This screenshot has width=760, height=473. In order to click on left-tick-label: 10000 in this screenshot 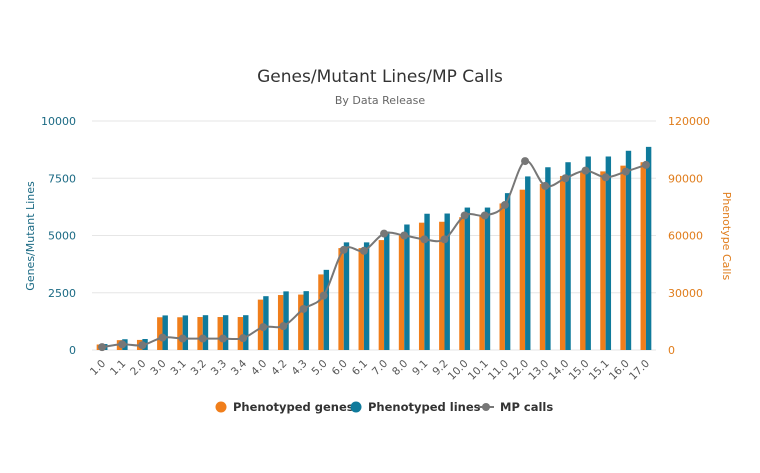, I will do `click(58, 121)`.